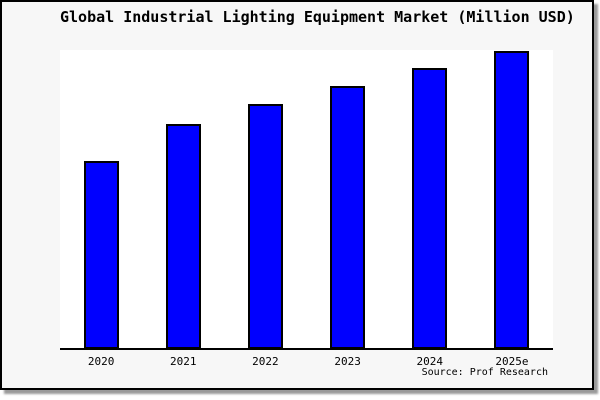 The width and height of the screenshot is (600, 400). Describe the element at coordinates (512, 200) in the screenshot. I see `bar-2025e` at that location.